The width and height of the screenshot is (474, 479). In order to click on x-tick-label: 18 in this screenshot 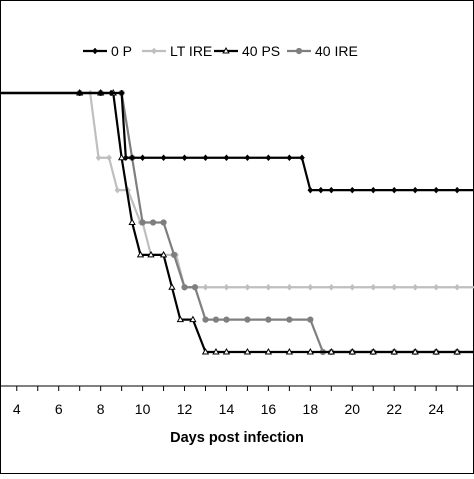, I will do `click(311, 409)`.